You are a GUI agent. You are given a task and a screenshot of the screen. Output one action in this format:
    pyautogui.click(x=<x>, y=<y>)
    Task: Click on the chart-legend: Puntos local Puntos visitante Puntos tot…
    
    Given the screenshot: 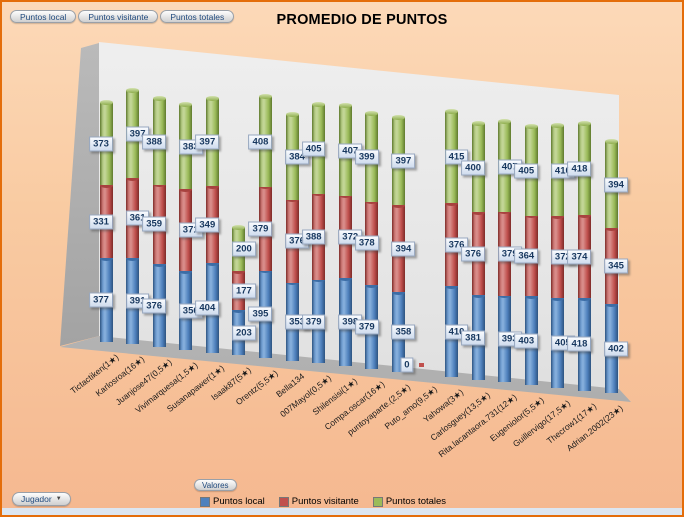 What is the action you would take?
    pyautogui.click(x=323, y=501)
    